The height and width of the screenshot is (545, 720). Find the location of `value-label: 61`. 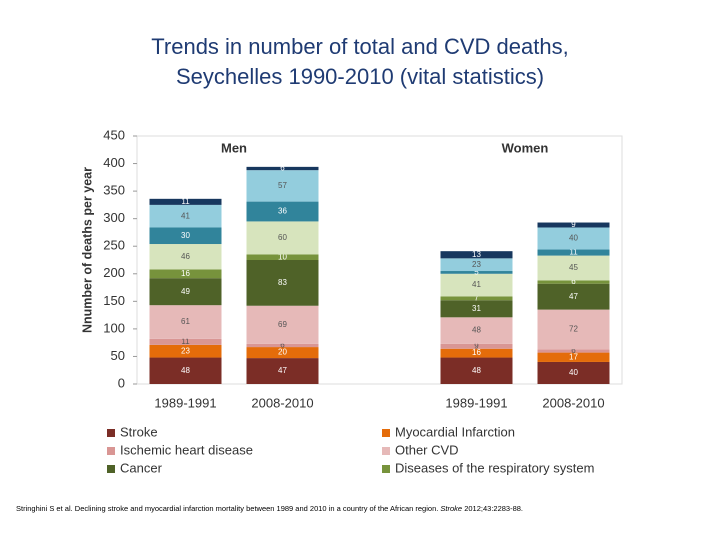

value-label: 61 is located at coordinates (185, 321).